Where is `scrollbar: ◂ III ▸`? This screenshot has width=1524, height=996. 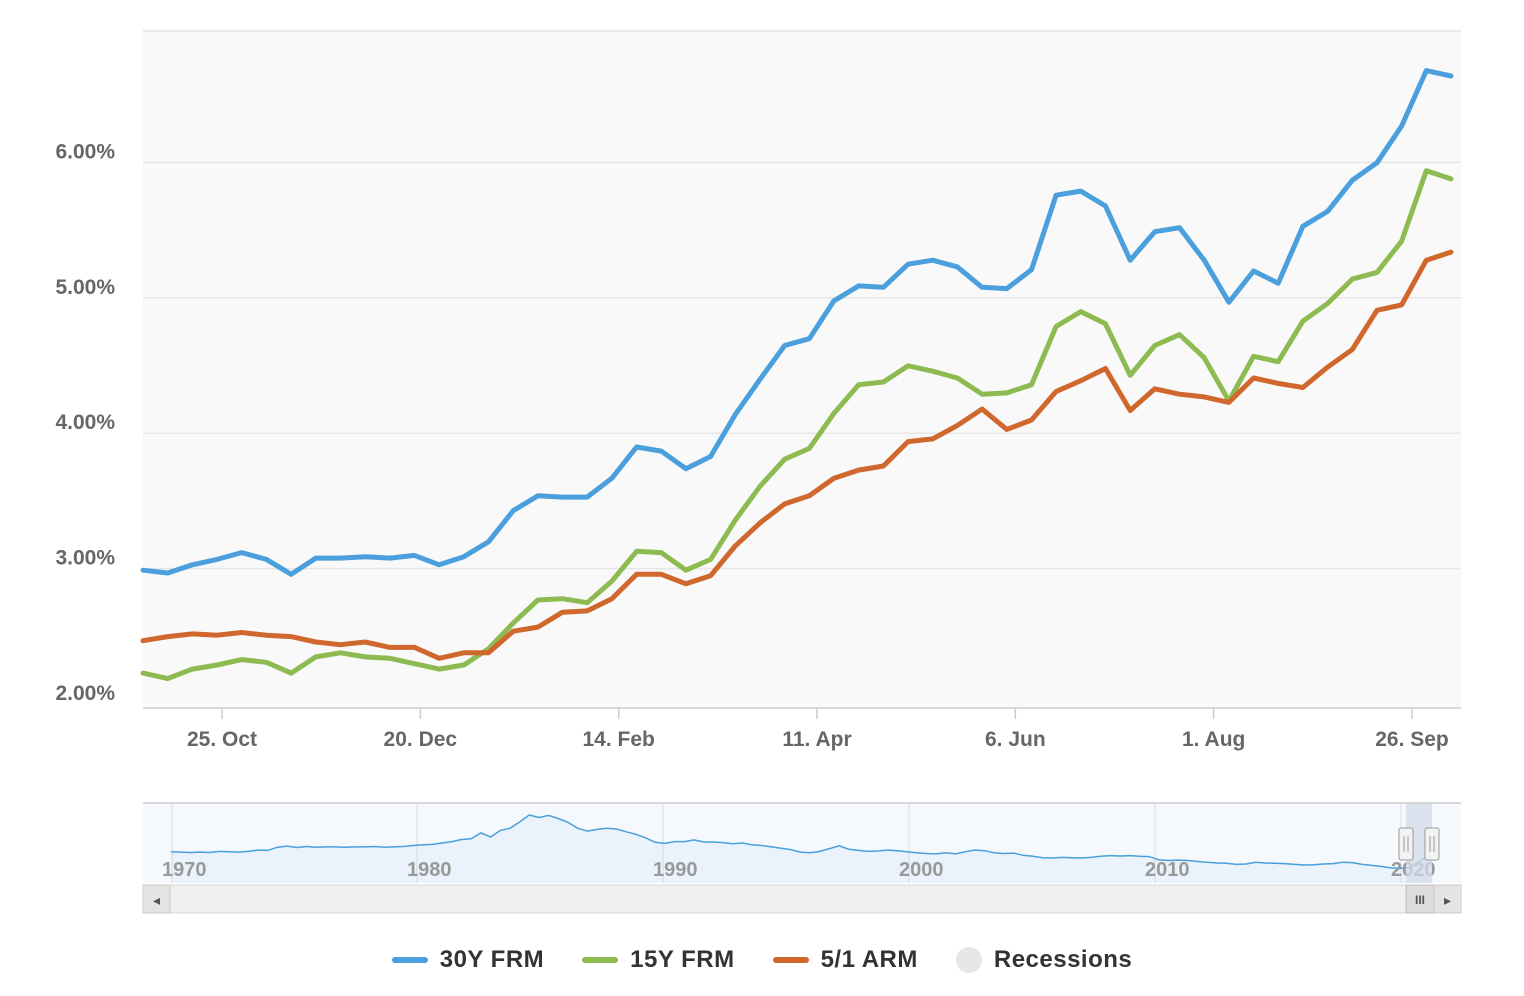 scrollbar: ◂ III ▸ is located at coordinates (802, 899).